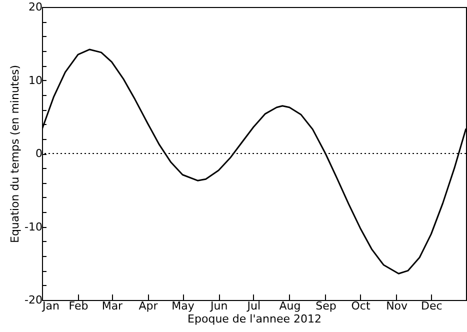 The width and height of the screenshot is (467, 332). What do you see at coordinates (35, 80) in the screenshot?
I see `y-tick-label: 10` at bounding box center [35, 80].